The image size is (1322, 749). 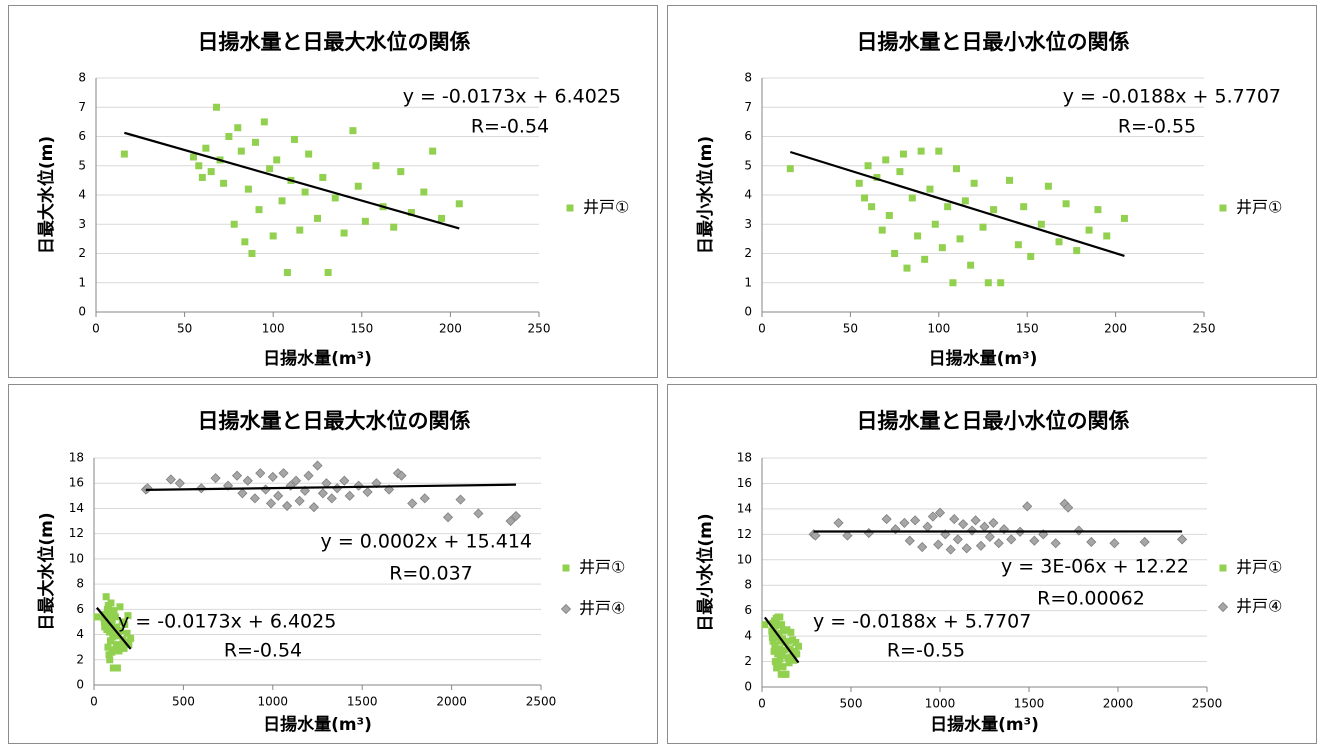 What do you see at coordinates (82, 78) in the screenshot?
I see `y-tick-label: 8` at bounding box center [82, 78].